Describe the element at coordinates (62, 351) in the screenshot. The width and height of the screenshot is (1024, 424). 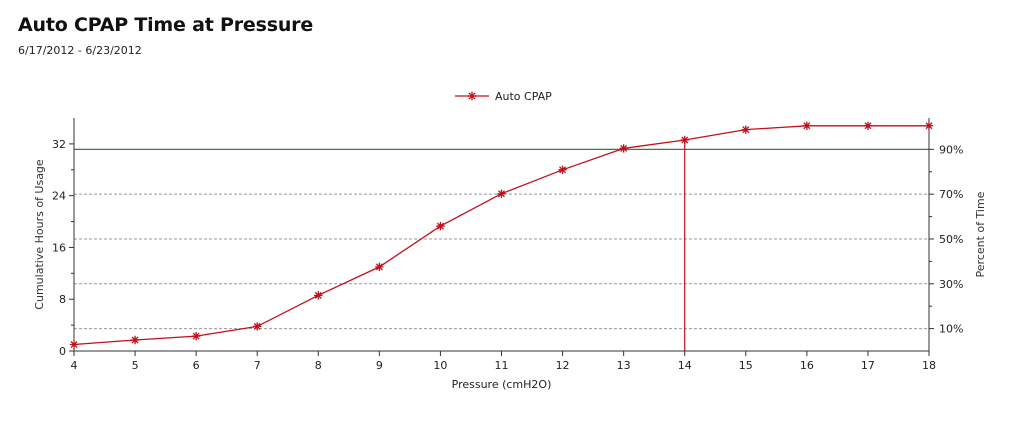
I see `y-tick-label: 0` at that location.